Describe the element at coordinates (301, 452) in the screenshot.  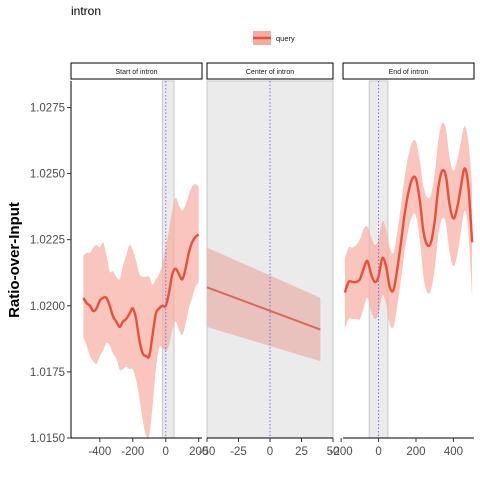
I see `x-tick-label: 25` at that location.